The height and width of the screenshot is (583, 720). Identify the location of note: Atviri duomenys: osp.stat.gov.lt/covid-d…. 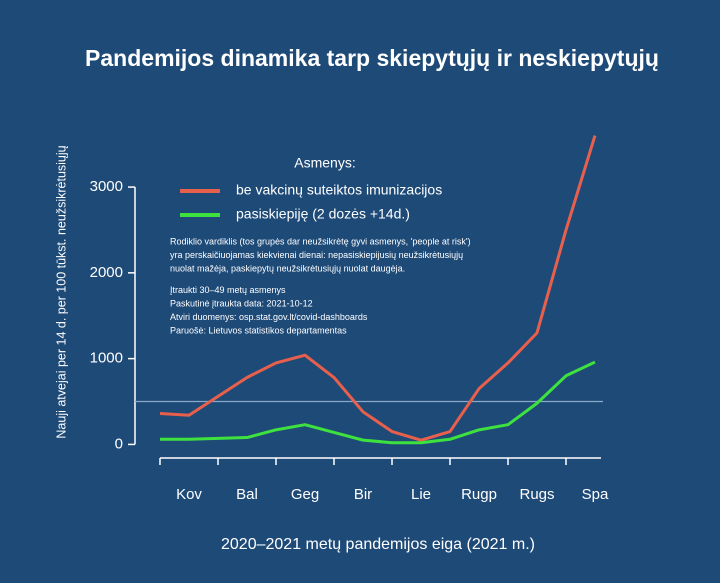
(269, 317).